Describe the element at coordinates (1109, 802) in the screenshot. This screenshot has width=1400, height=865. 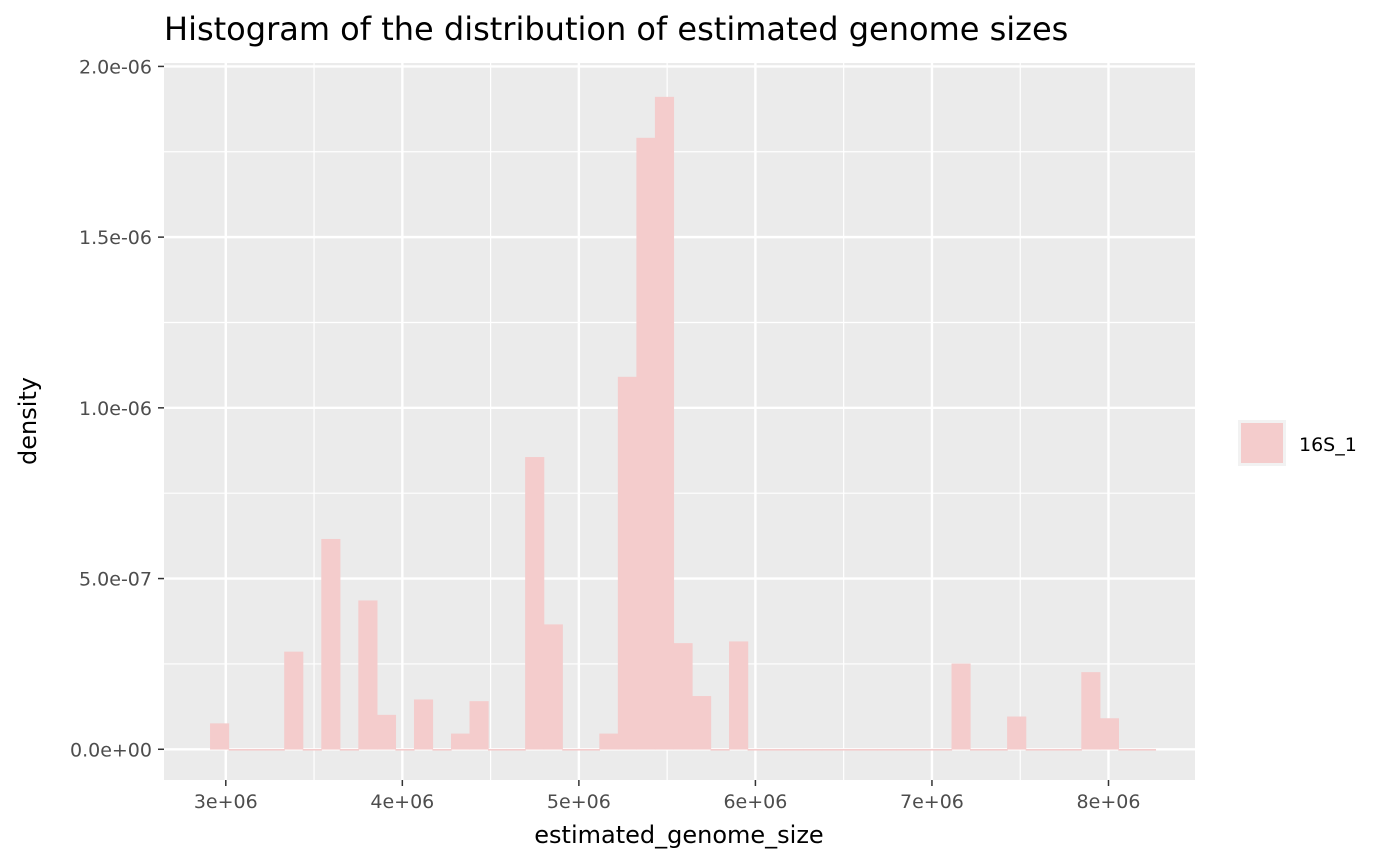
I see `x-tick-label: 8e+06` at that location.